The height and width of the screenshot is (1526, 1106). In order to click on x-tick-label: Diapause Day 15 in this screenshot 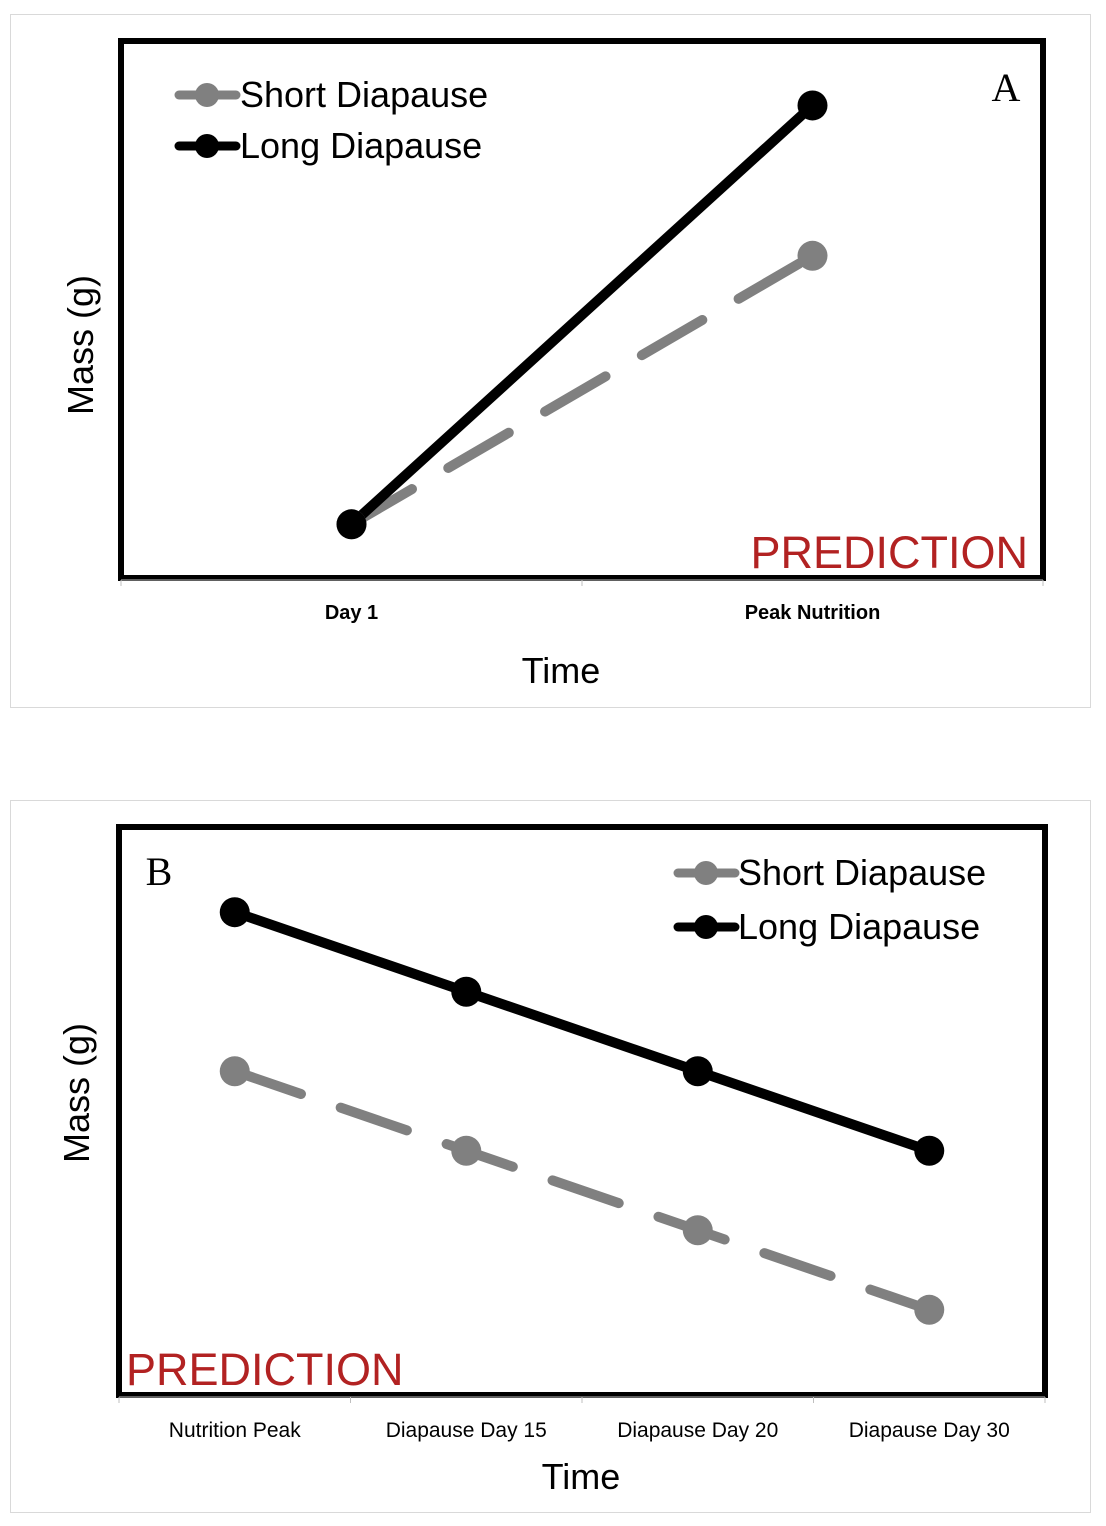, I will do `click(466, 1430)`.